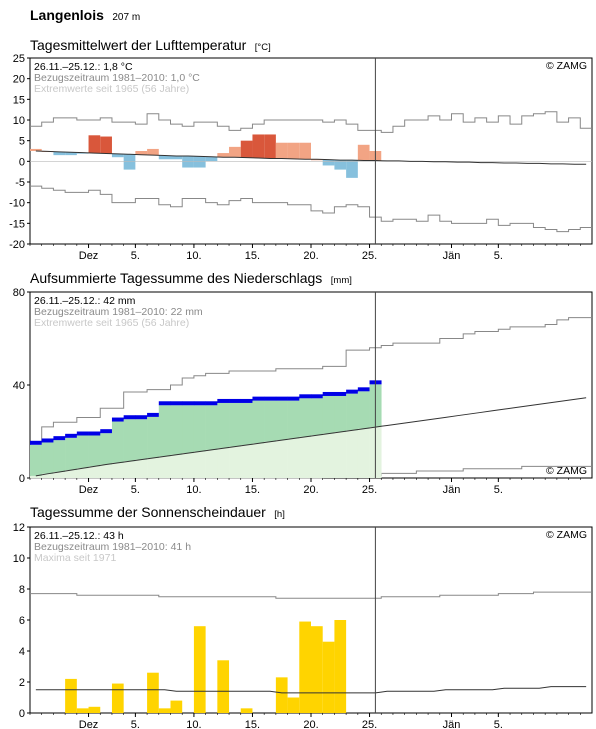 The height and width of the screenshot is (729, 596). Describe the element at coordinates (17, 204) in the screenshot. I see `y-tick-label: -10` at that location.